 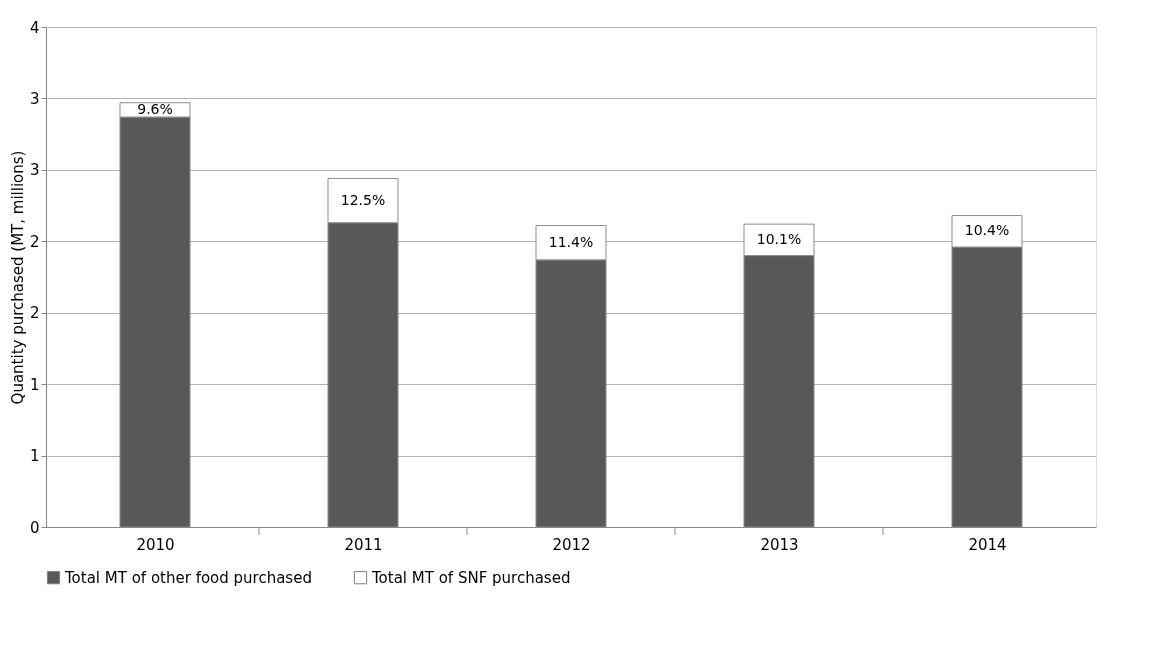 What do you see at coordinates (471, 577) in the screenshot?
I see `legend-label: Total MT of SNF purchased` at bounding box center [471, 577].